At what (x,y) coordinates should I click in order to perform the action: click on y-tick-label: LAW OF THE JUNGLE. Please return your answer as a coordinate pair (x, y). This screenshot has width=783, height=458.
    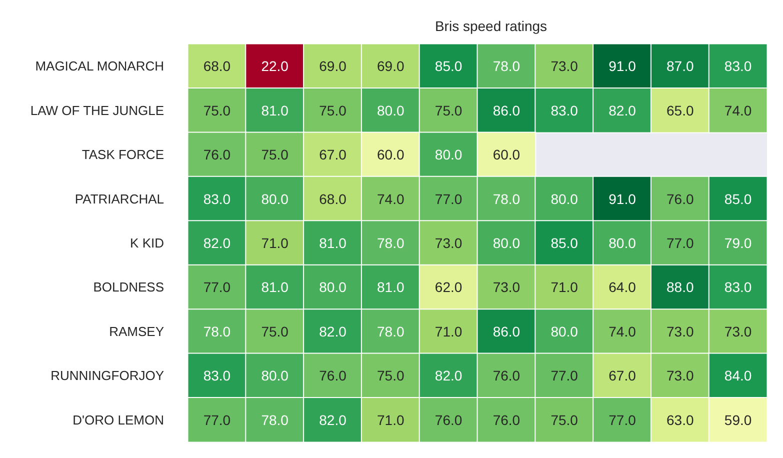
    Looking at the image, I should click on (97, 110).